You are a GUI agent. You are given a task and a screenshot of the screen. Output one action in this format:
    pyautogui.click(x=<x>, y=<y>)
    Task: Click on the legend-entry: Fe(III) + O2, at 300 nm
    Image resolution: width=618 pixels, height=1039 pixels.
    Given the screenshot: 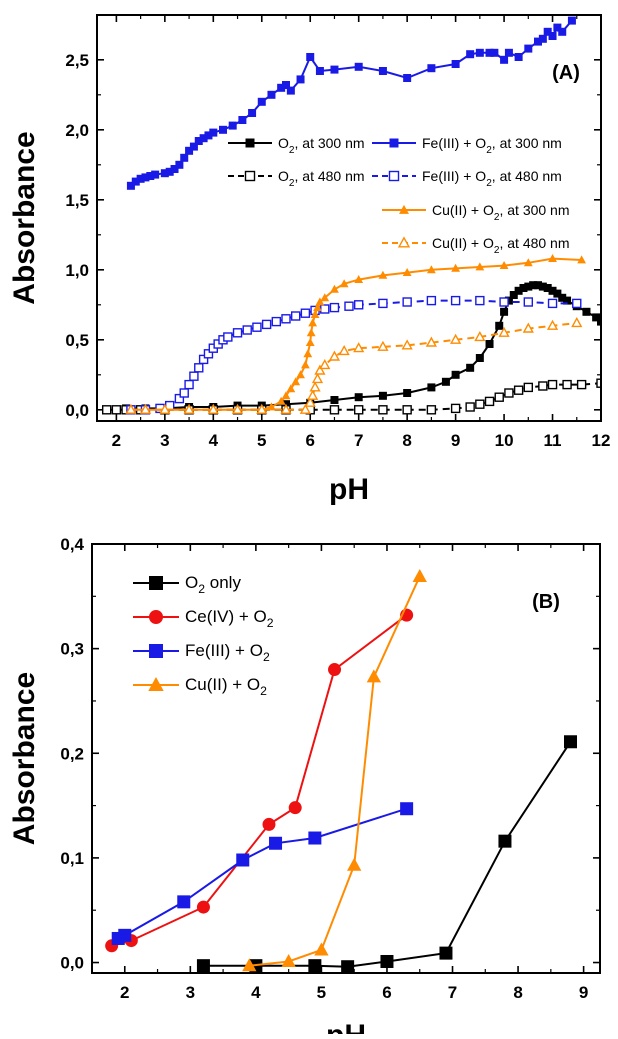 What is the action you would take?
    pyautogui.click(x=467, y=145)
    